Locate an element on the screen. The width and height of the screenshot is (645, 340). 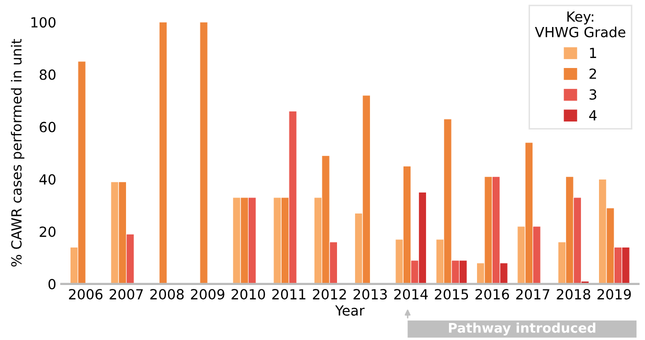
x-tick-label: 2015 is located at coordinates (451, 294).